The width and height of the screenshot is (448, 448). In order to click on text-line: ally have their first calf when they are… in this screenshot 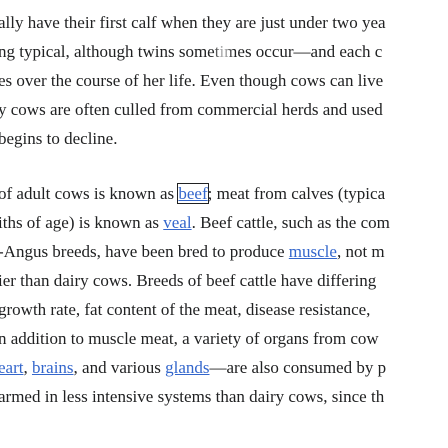, I will do `click(193, 22)`.